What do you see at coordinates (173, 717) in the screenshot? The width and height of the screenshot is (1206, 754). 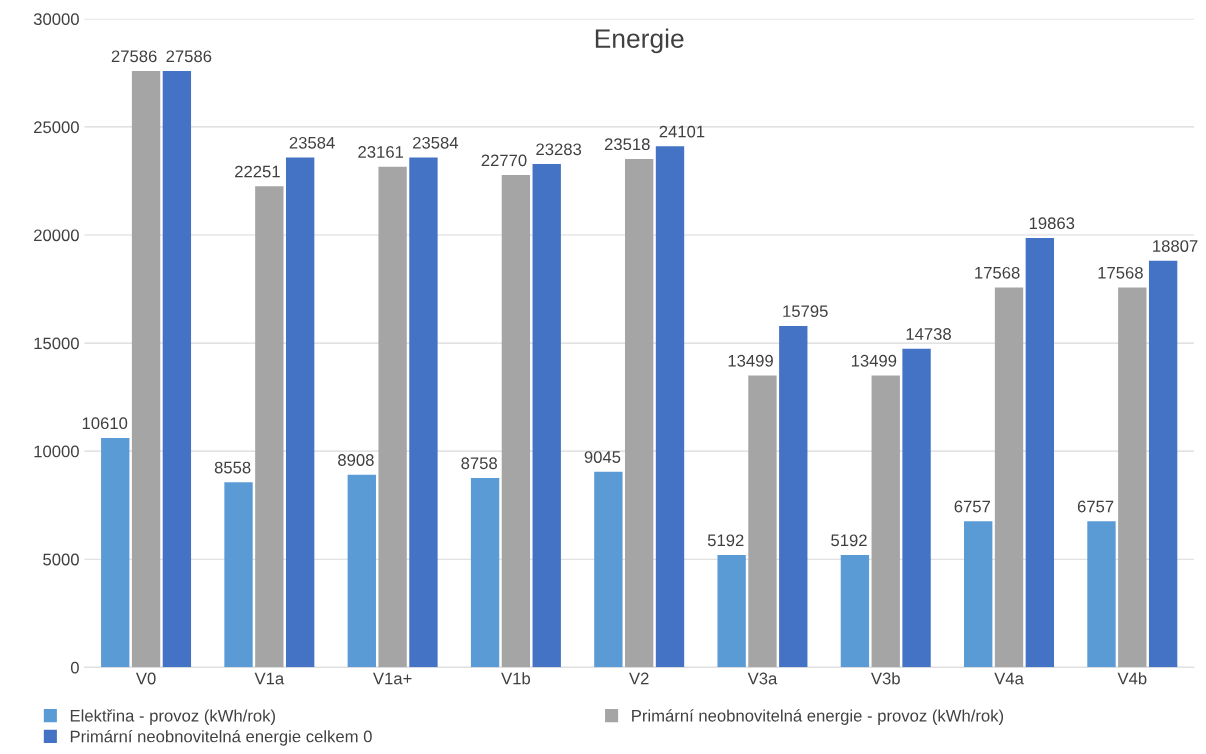 I see `legend-label: Elektřina - provoz (kWh/rok)` at bounding box center [173, 717].